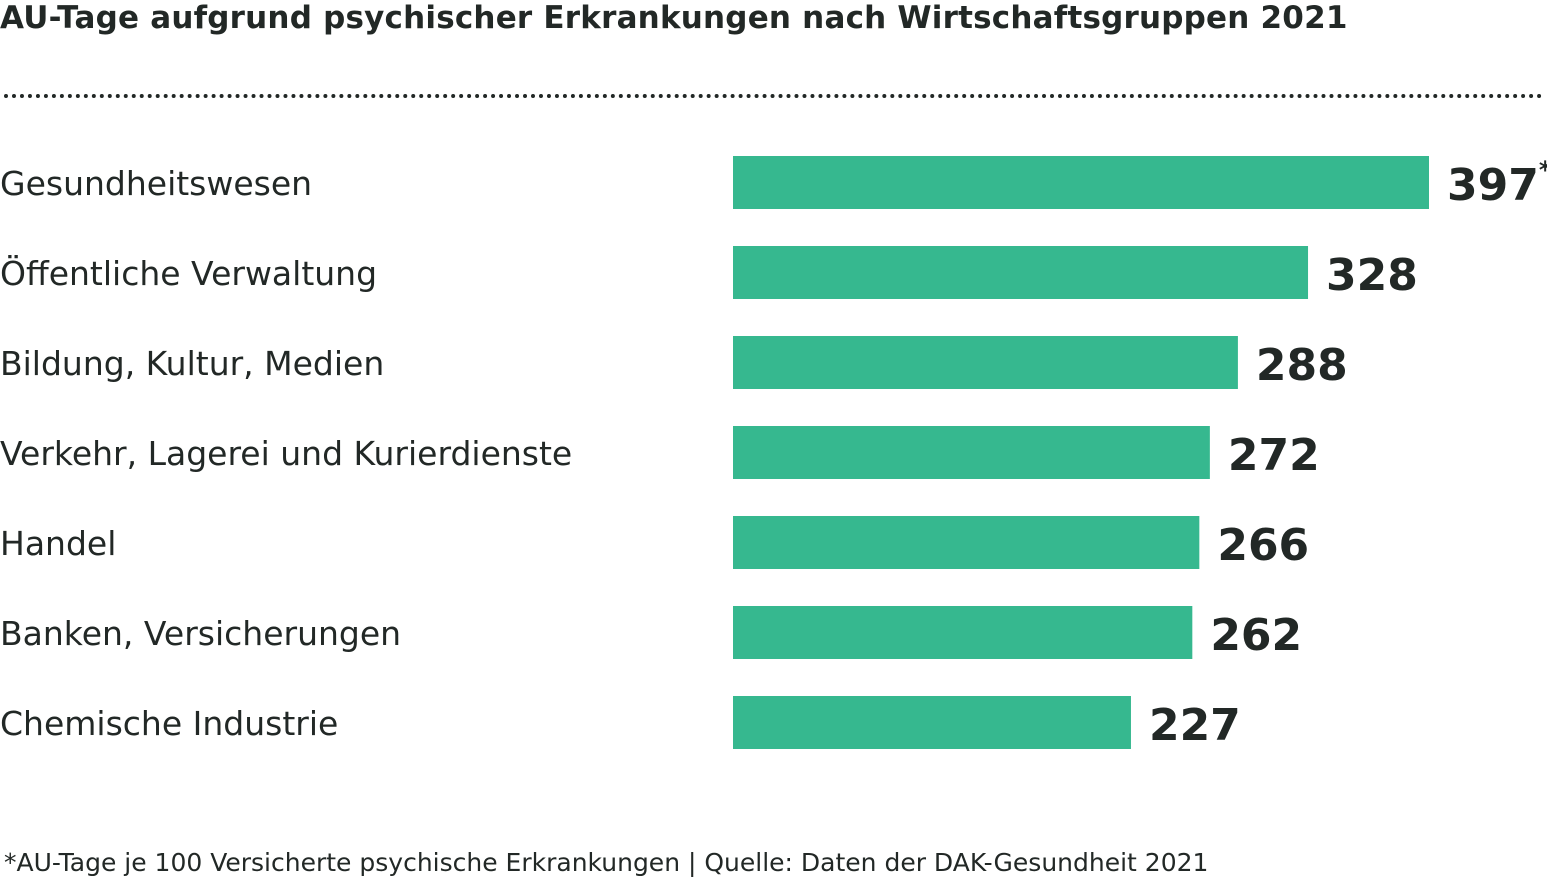 This screenshot has width=1547, height=881. What do you see at coordinates (1274, 455) in the screenshot?
I see `value-label: 272` at bounding box center [1274, 455].